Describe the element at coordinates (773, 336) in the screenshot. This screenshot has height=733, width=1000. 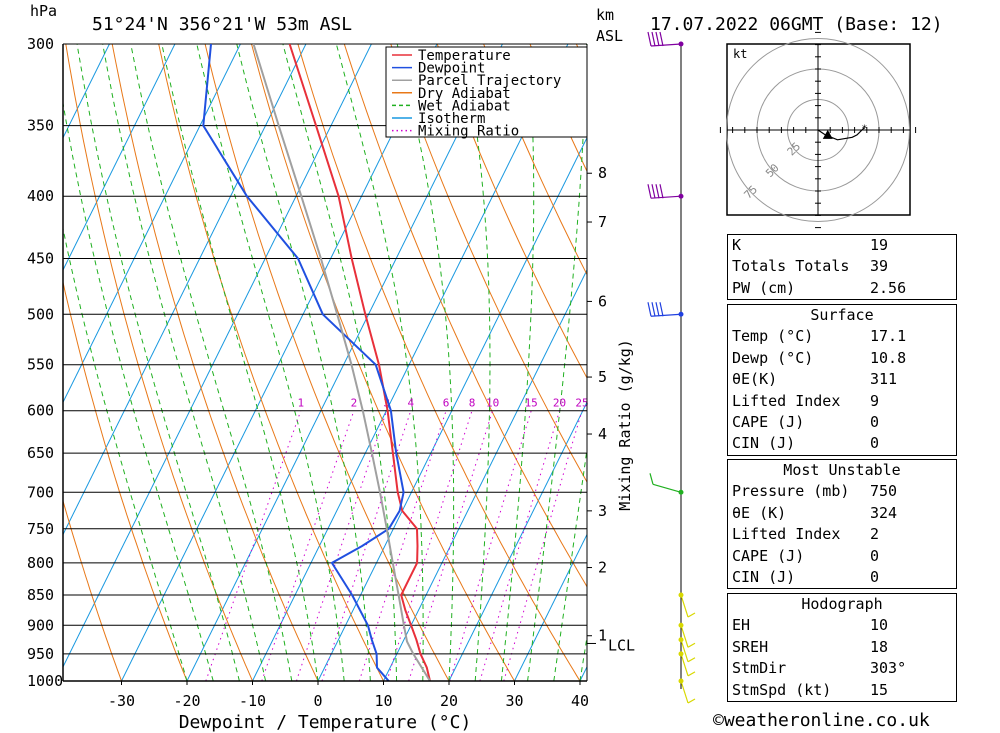
I see `row-label: Temp (°C)` at that location.